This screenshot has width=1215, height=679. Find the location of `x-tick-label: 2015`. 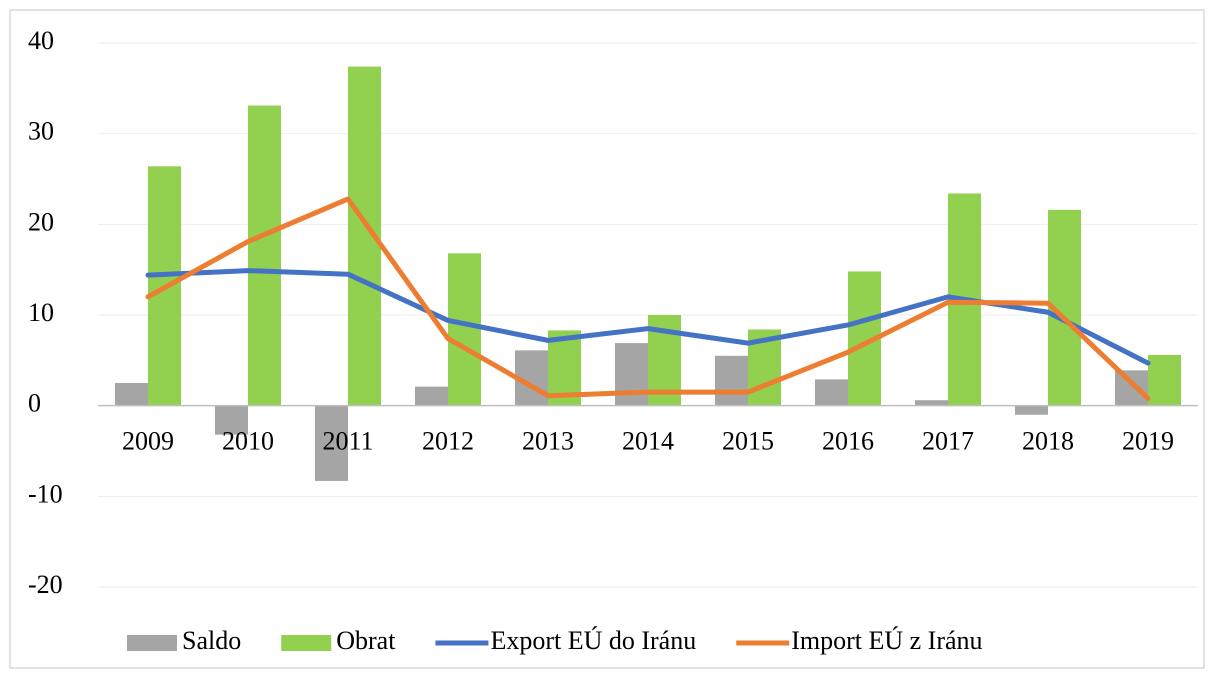

x-tick-label: 2015 is located at coordinates (748, 441).